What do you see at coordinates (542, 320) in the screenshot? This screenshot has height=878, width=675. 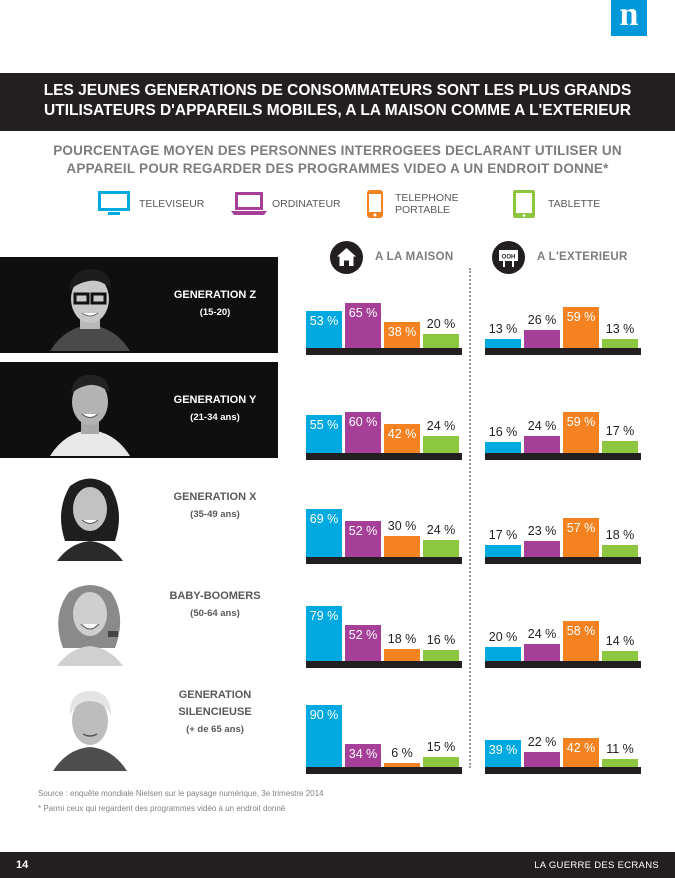 I see `data-label: 26 %` at bounding box center [542, 320].